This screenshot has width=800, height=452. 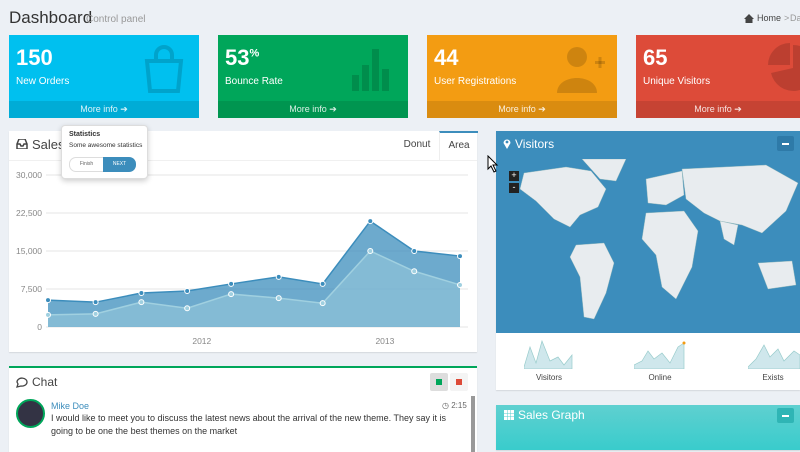 What do you see at coordinates (70, 406) in the screenshot?
I see `chat-author: Mike Doe` at bounding box center [70, 406].